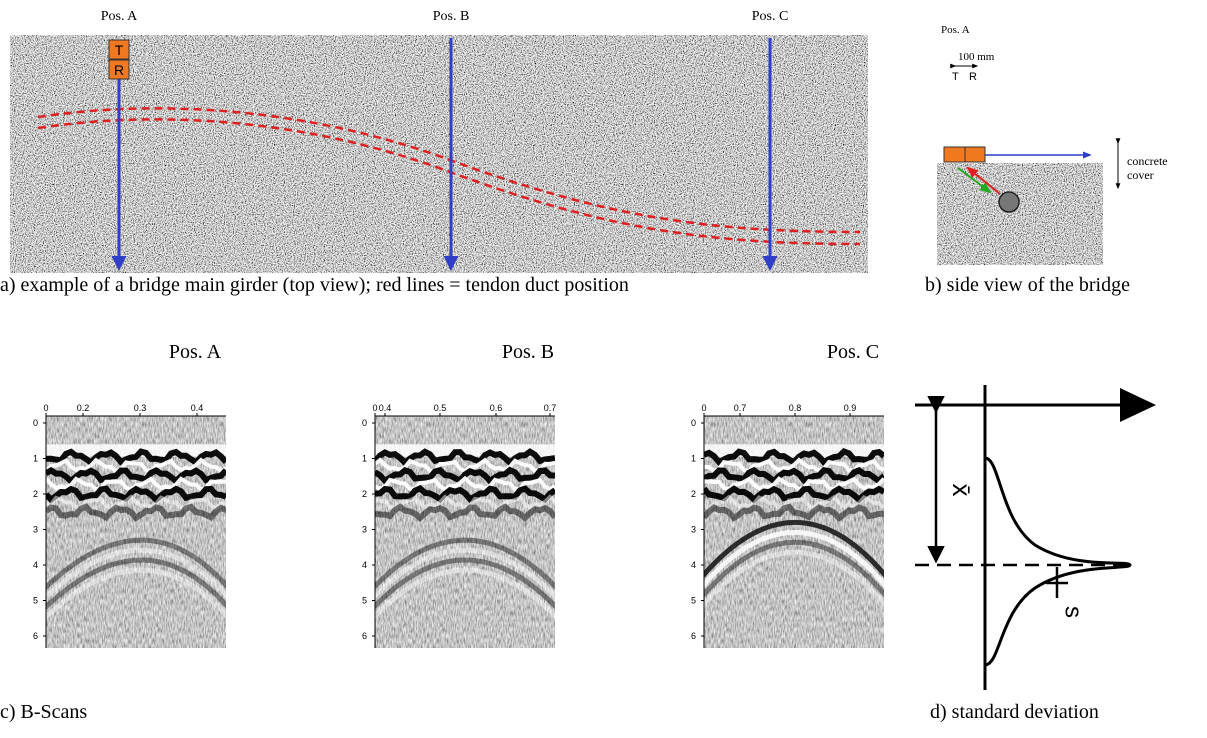 The width and height of the screenshot is (1207, 738). I want to click on scan-title: Pos. B, so click(528, 352).